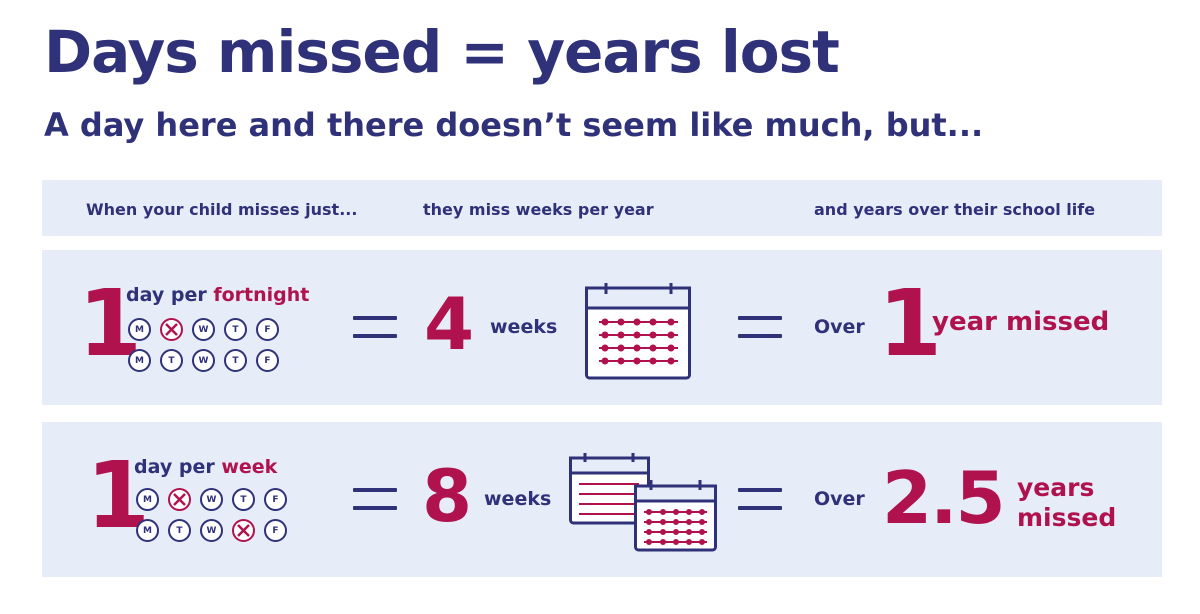 This screenshot has width=1200, height=614. Describe the element at coordinates (1067, 517) in the screenshot. I see `years-label-line2: missed` at that location.